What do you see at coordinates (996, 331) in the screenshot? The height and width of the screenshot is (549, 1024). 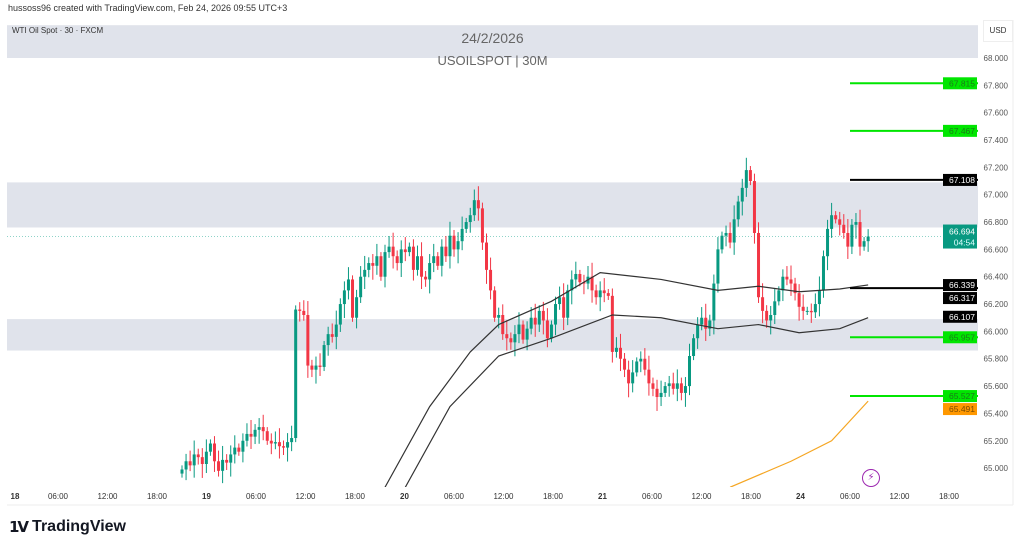 I see `price-tick: 66.000` at bounding box center [996, 331].